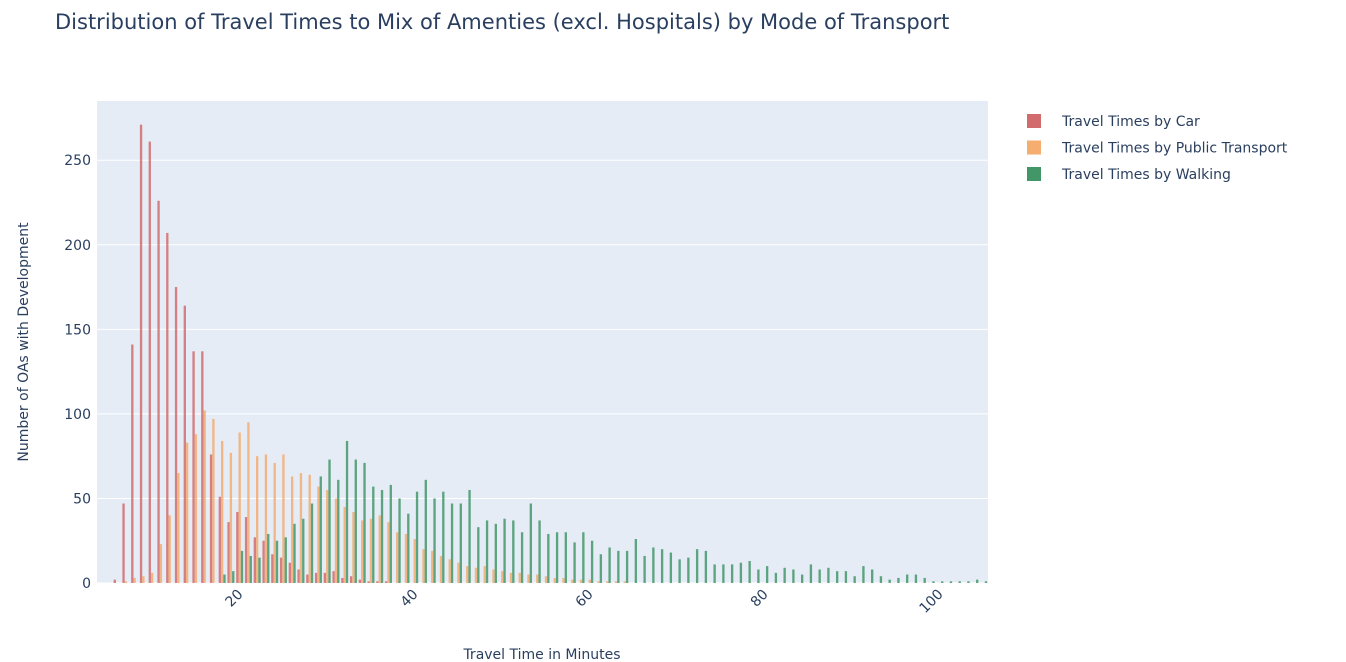 This screenshot has width=1346, height=662. I want to click on x-tick-label: 20, so click(235, 599).